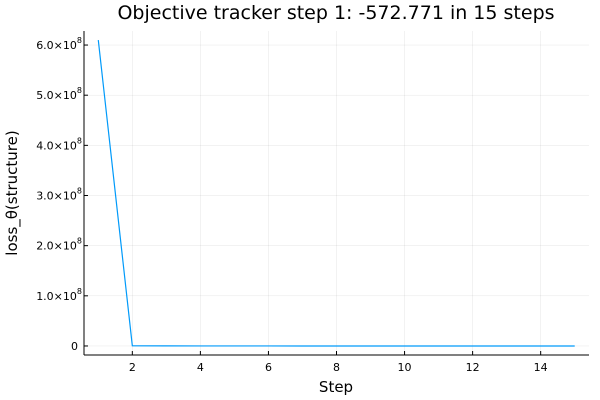 The height and width of the screenshot is (400, 600). What do you see at coordinates (56, 45) in the screenshot?
I see `y-tick-label-base: 6.0×10` at bounding box center [56, 45].